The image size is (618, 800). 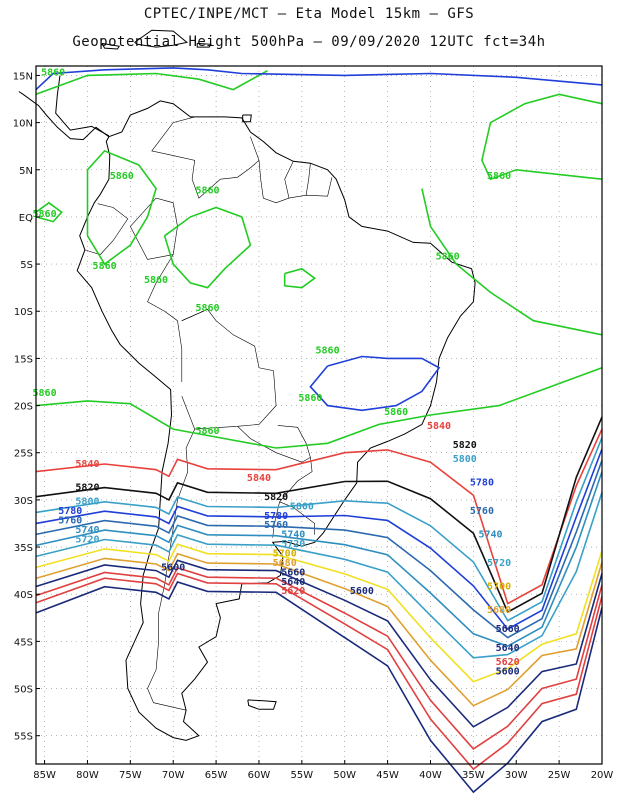 I want to click on y-tick-label: 20S, so click(x=23, y=407).